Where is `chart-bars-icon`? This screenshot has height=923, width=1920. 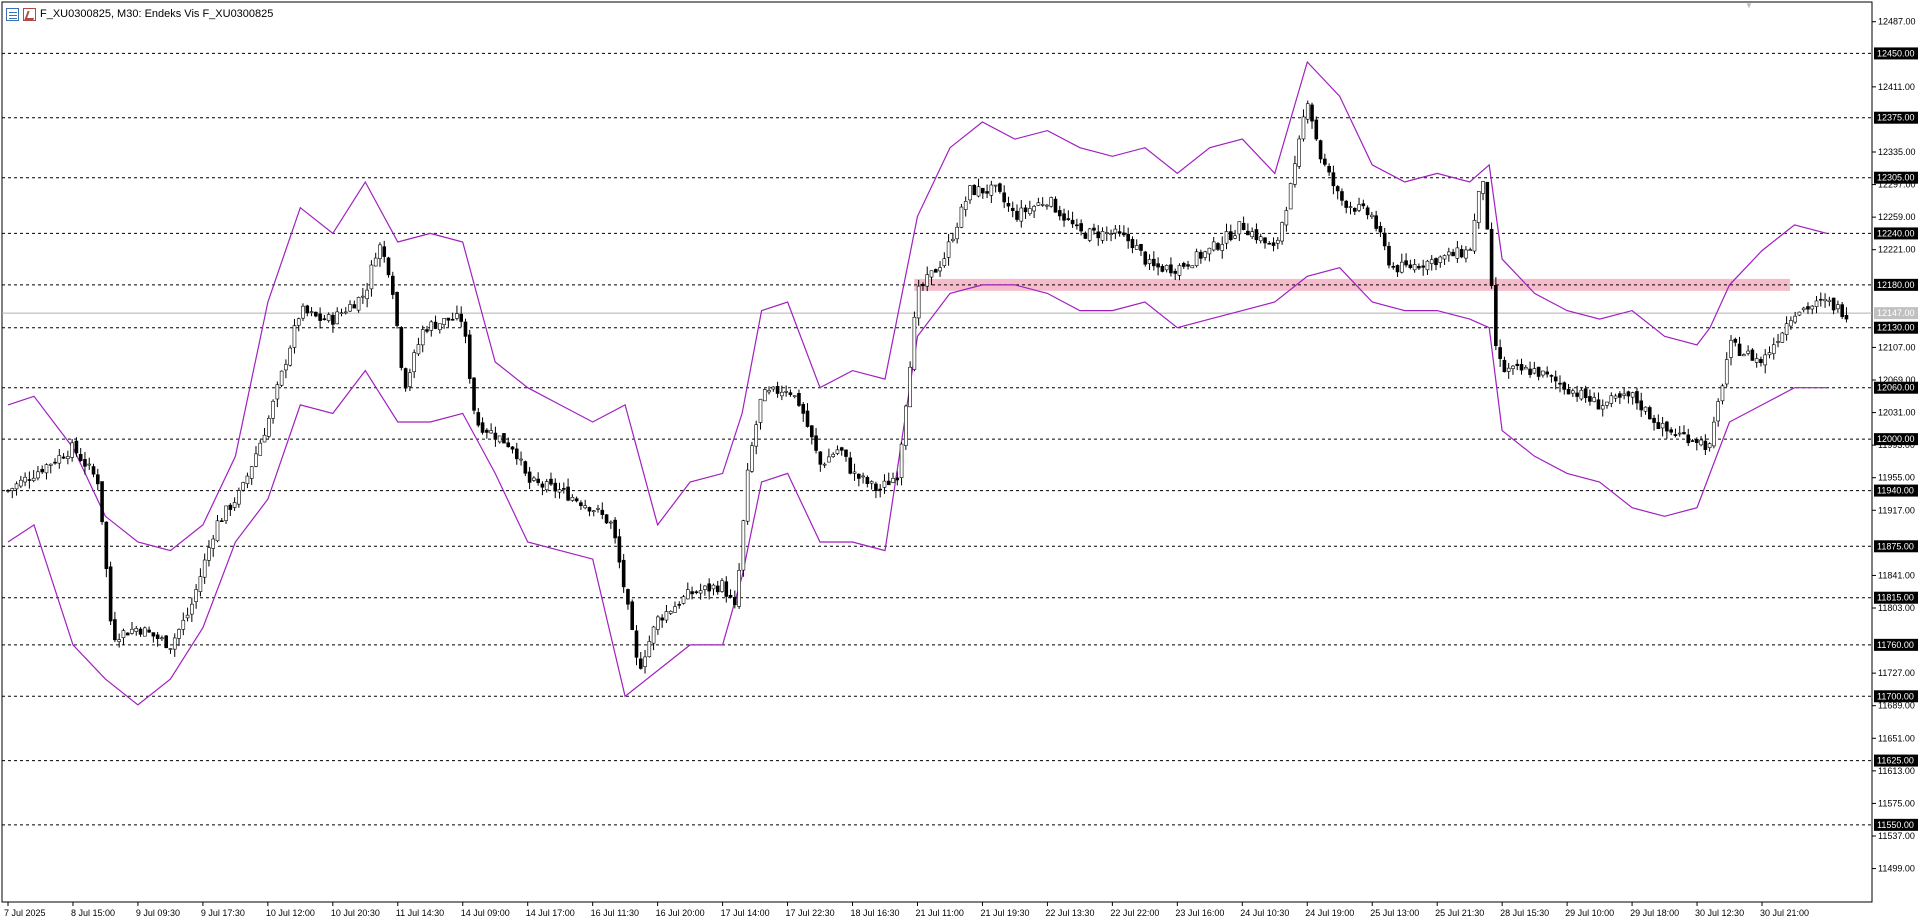 chart-bars-icon is located at coordinates (29, 14).